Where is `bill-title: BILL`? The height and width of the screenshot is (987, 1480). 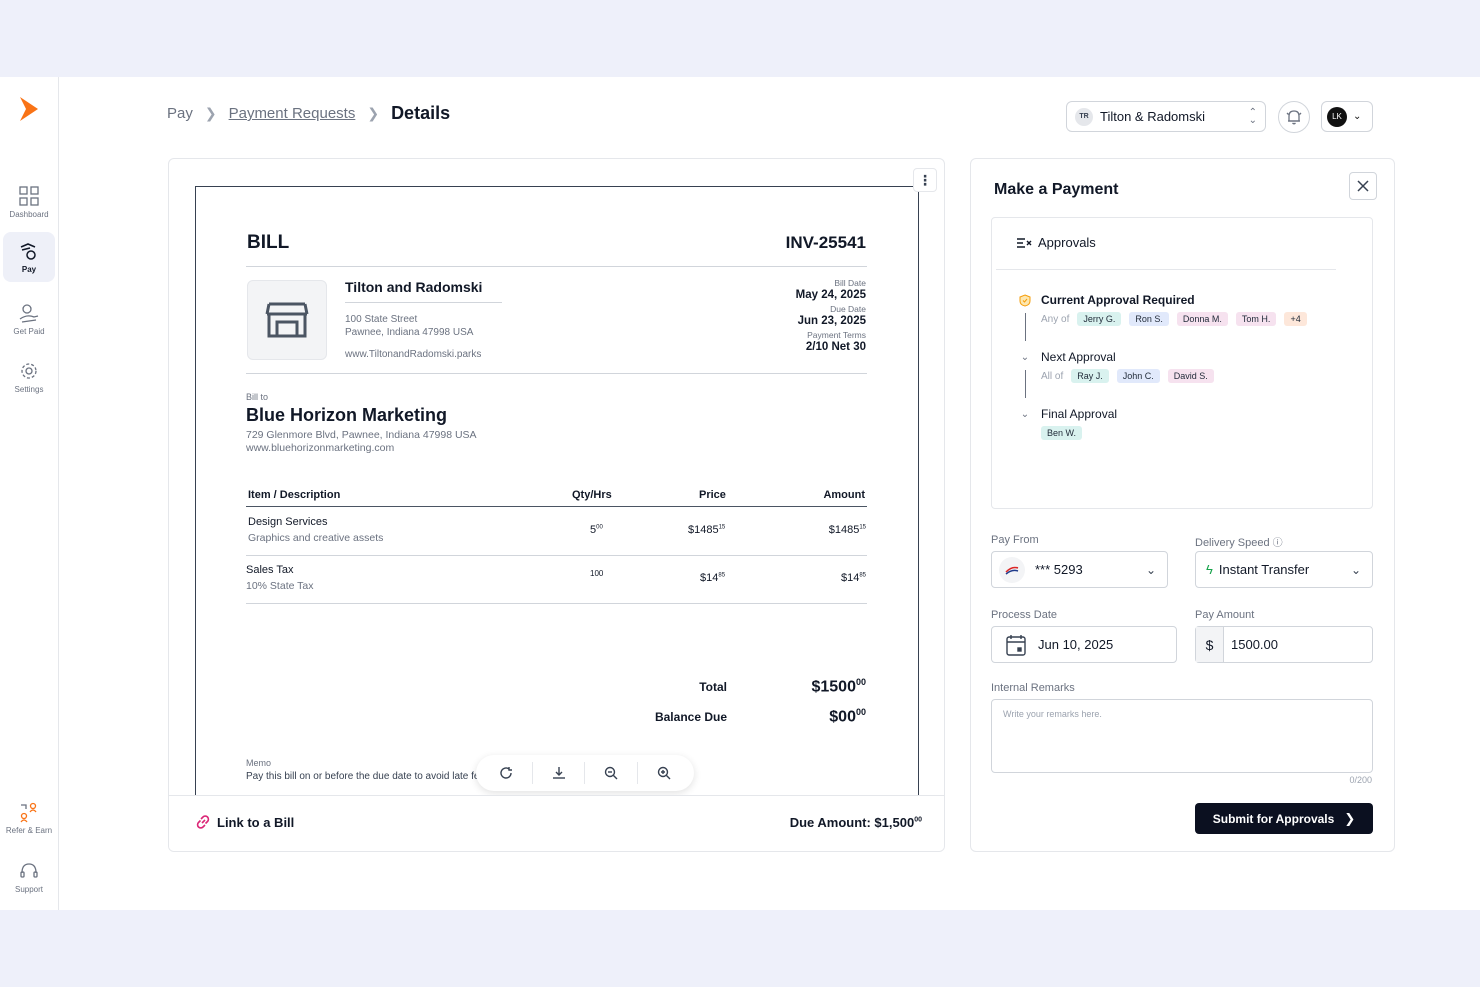 bill-title: BILL is located at coordinates (268, 242).